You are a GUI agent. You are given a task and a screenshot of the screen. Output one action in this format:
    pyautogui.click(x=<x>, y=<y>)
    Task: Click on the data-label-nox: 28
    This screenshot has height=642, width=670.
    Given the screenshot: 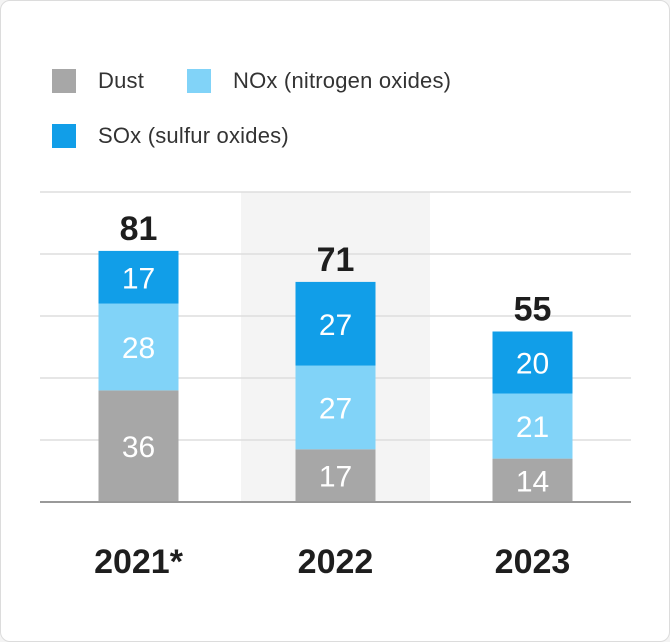 What is the action you would take?
    pyautogui.click(x=138, y=348)
    